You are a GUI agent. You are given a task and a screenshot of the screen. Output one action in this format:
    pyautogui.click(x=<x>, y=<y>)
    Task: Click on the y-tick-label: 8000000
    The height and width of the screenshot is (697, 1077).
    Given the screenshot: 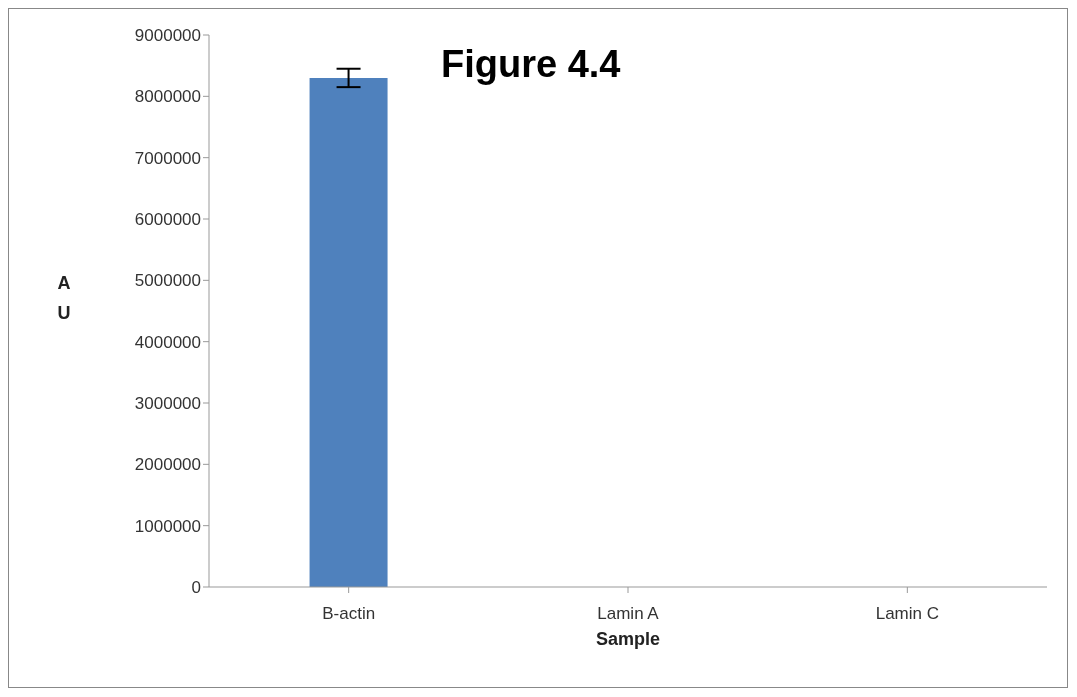 What is the action you would take?
    pyautogui.click(x=167, y=97)
    